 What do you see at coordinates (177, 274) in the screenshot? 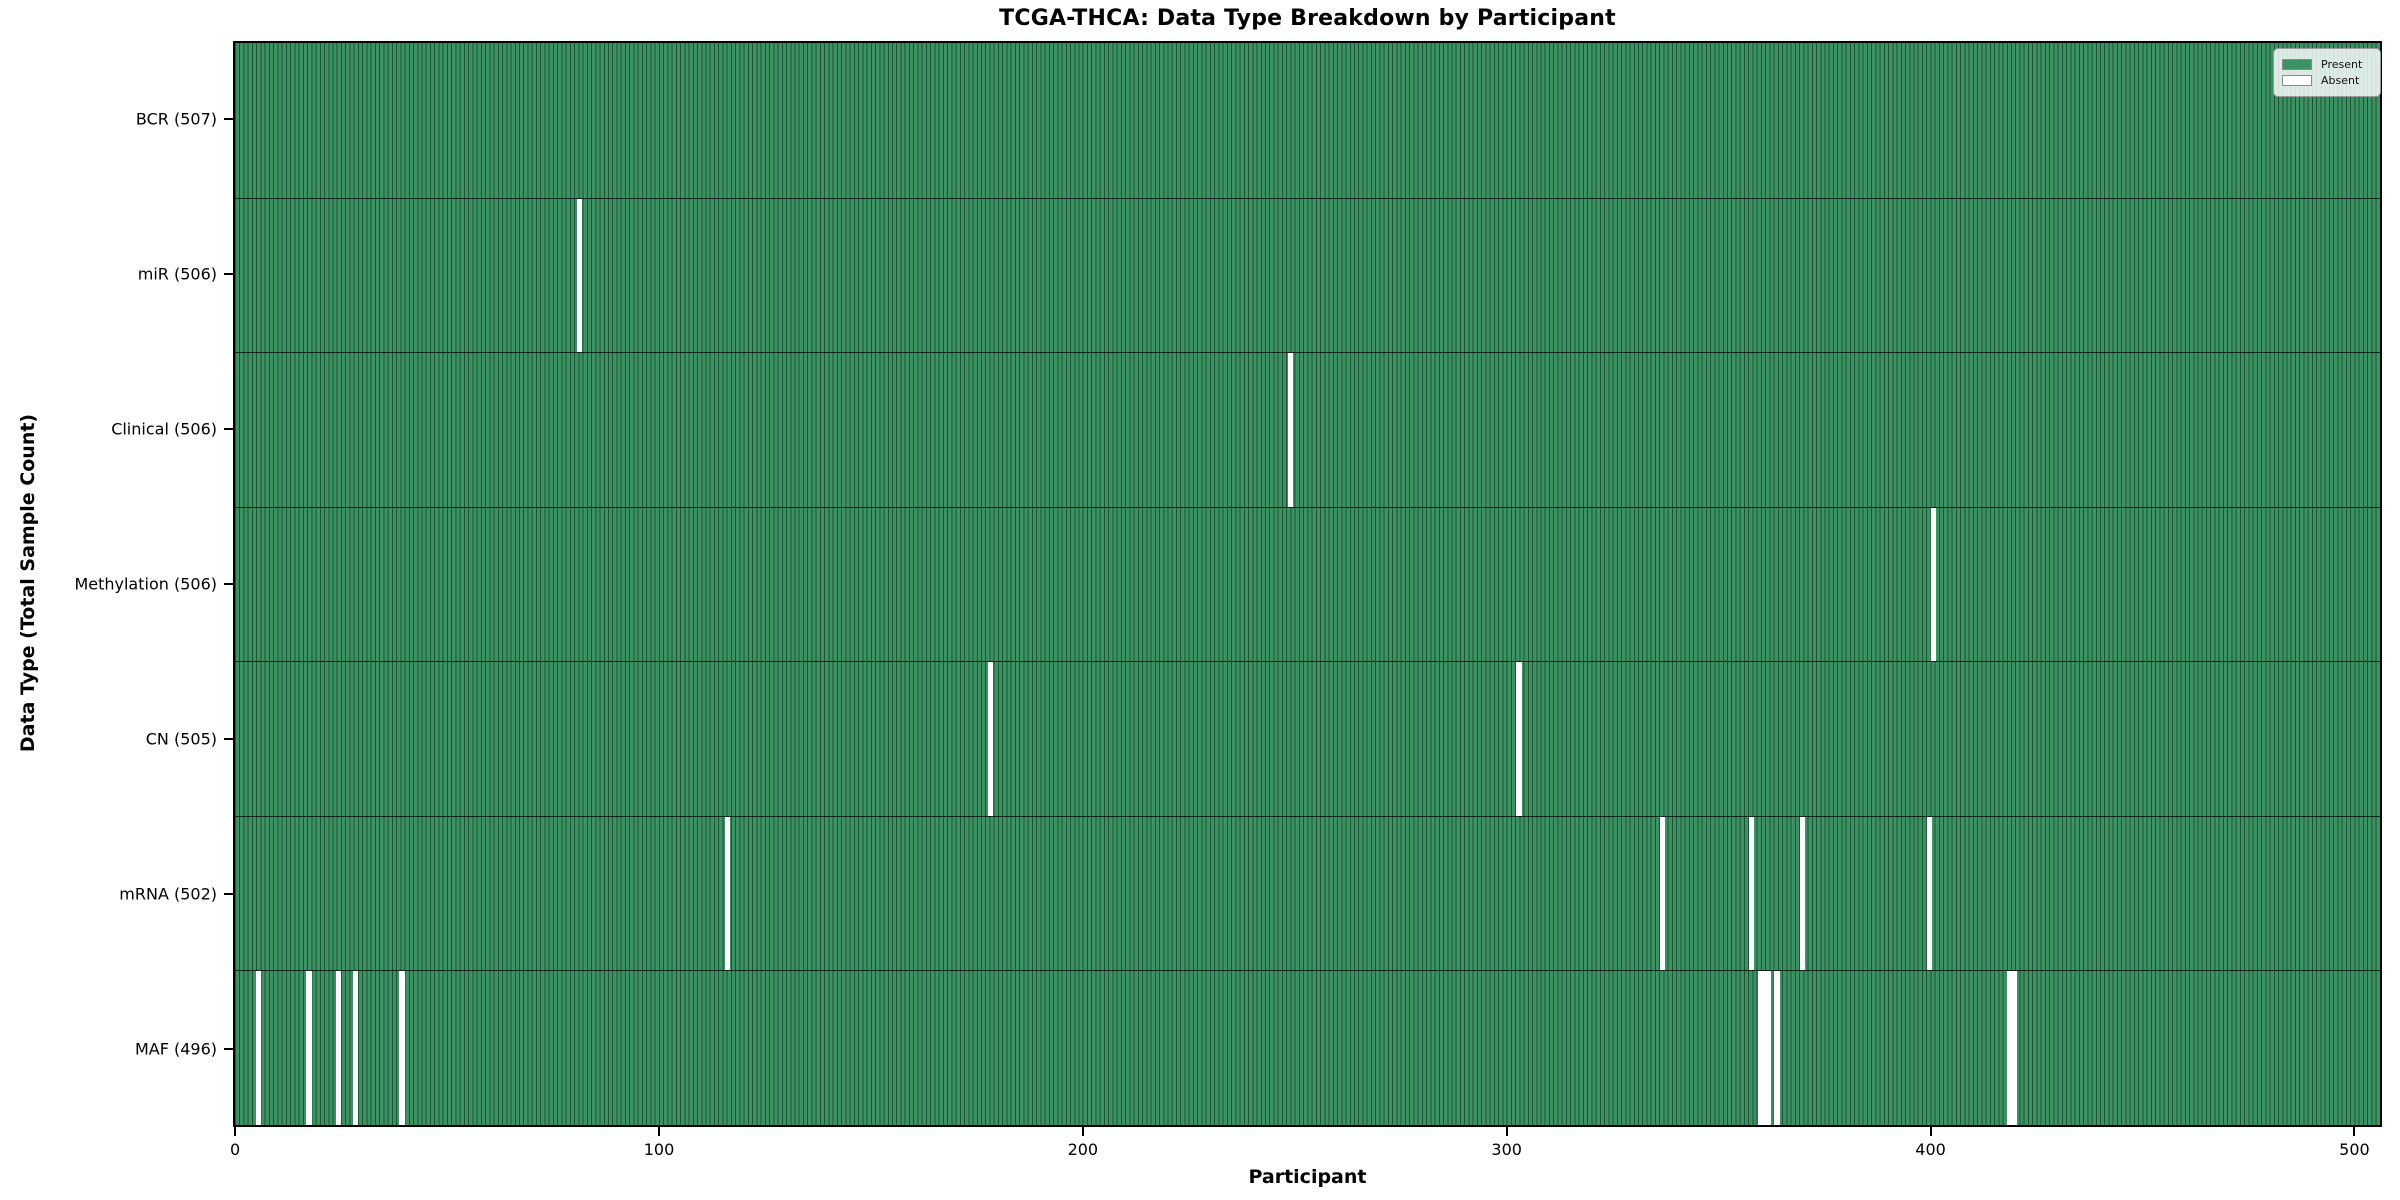
I see `y-tick-label: miR (506)` at bounding box center [177, 274].